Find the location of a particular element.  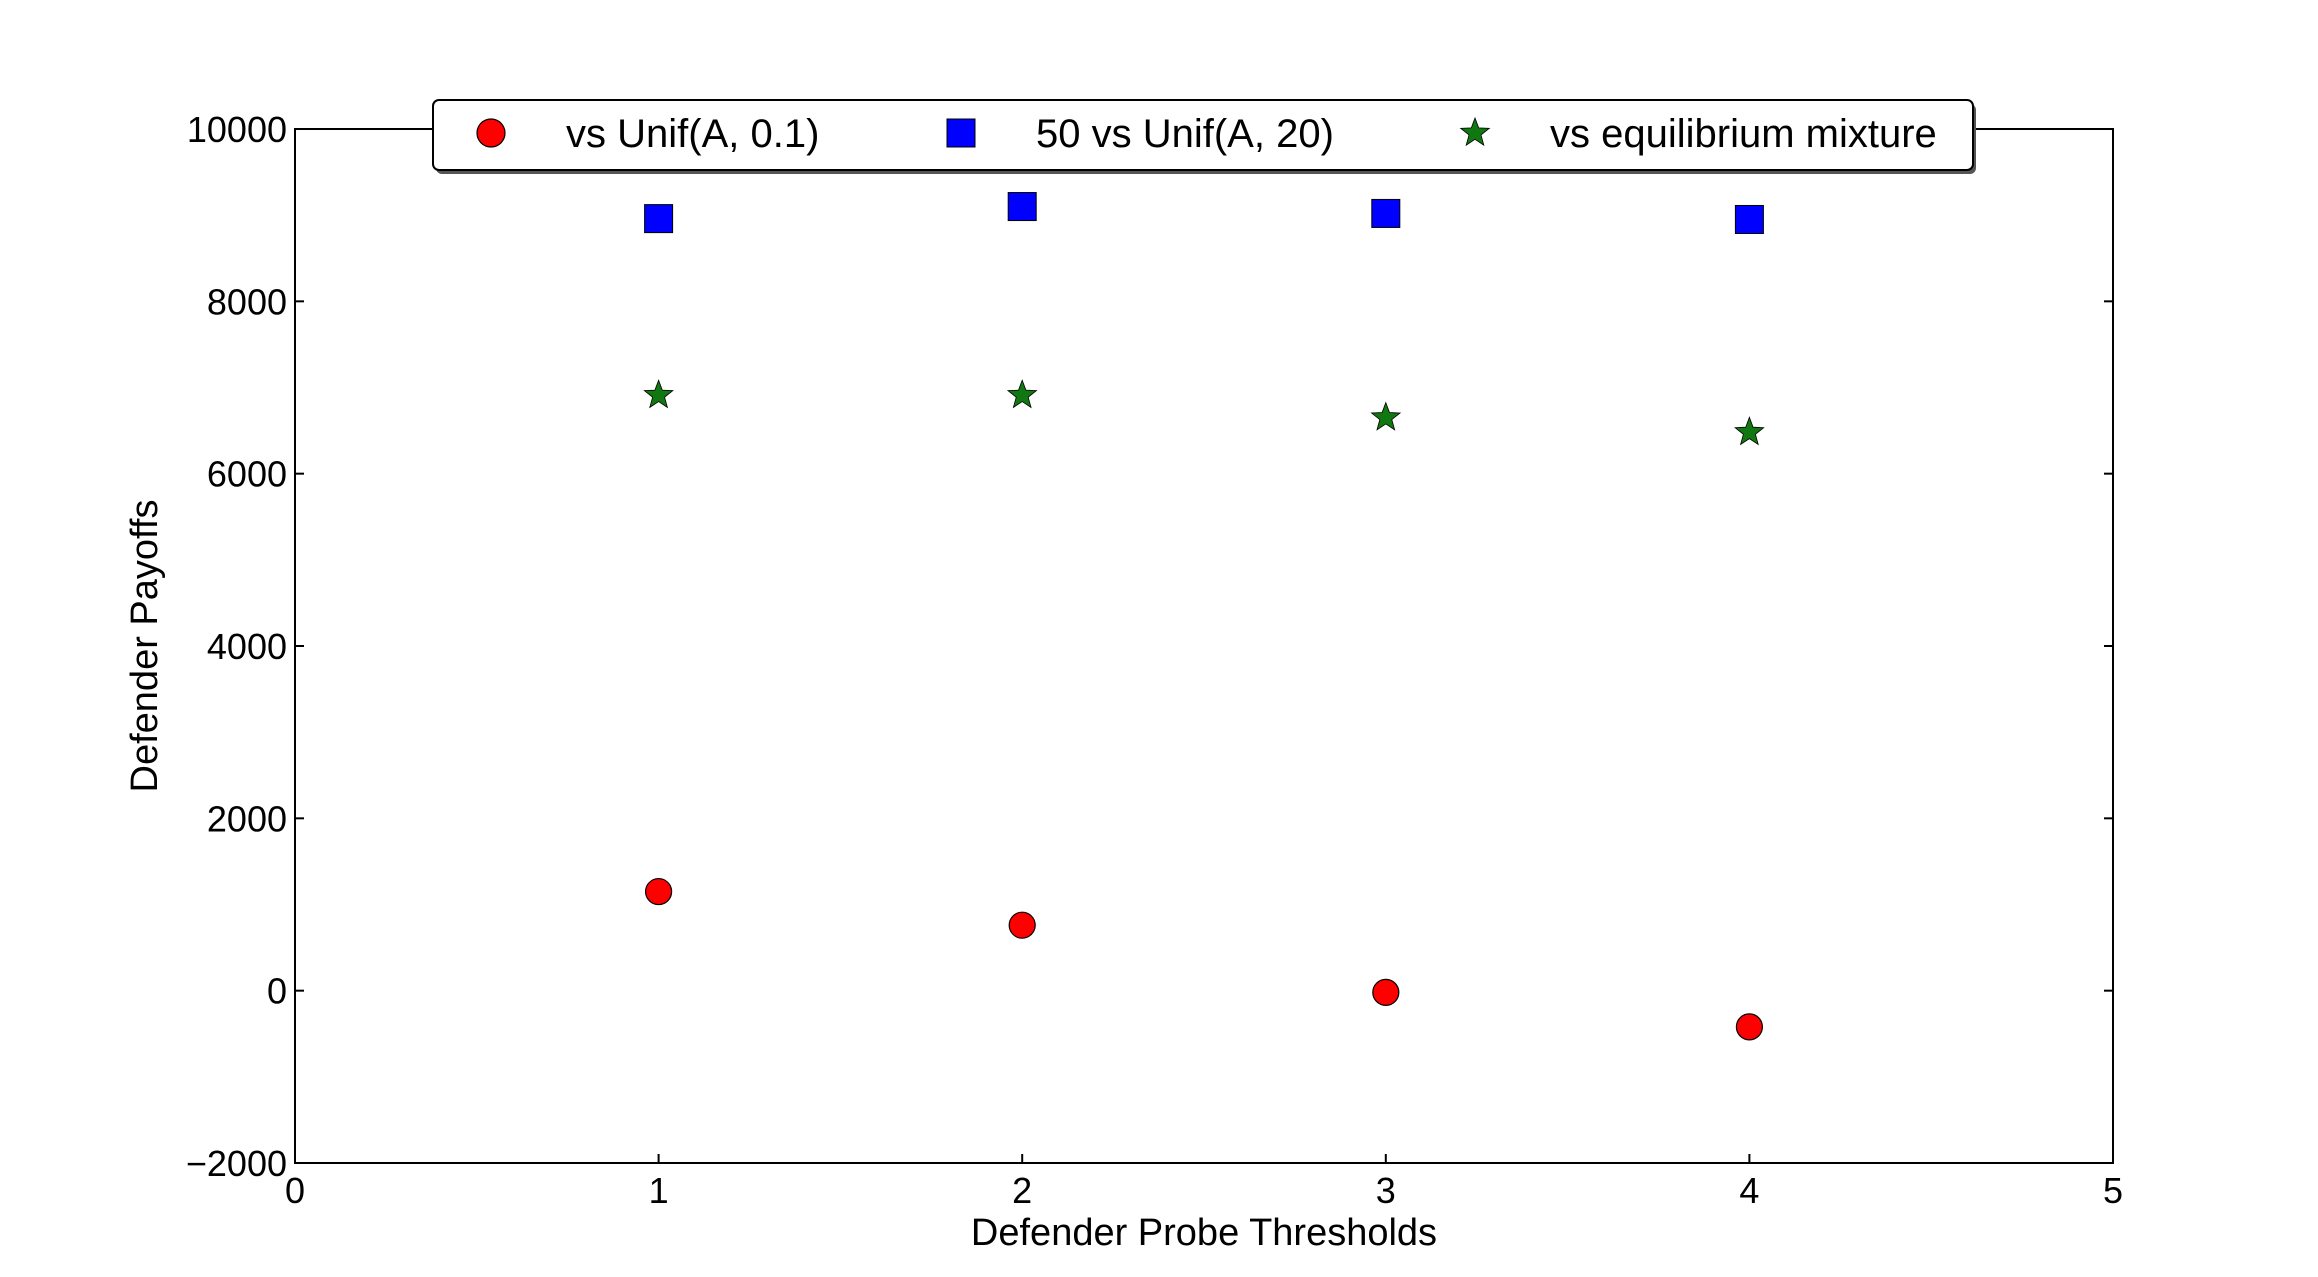

x-axis-title: Defender Probe Thresholds is located at coordinates (1204, 1233).